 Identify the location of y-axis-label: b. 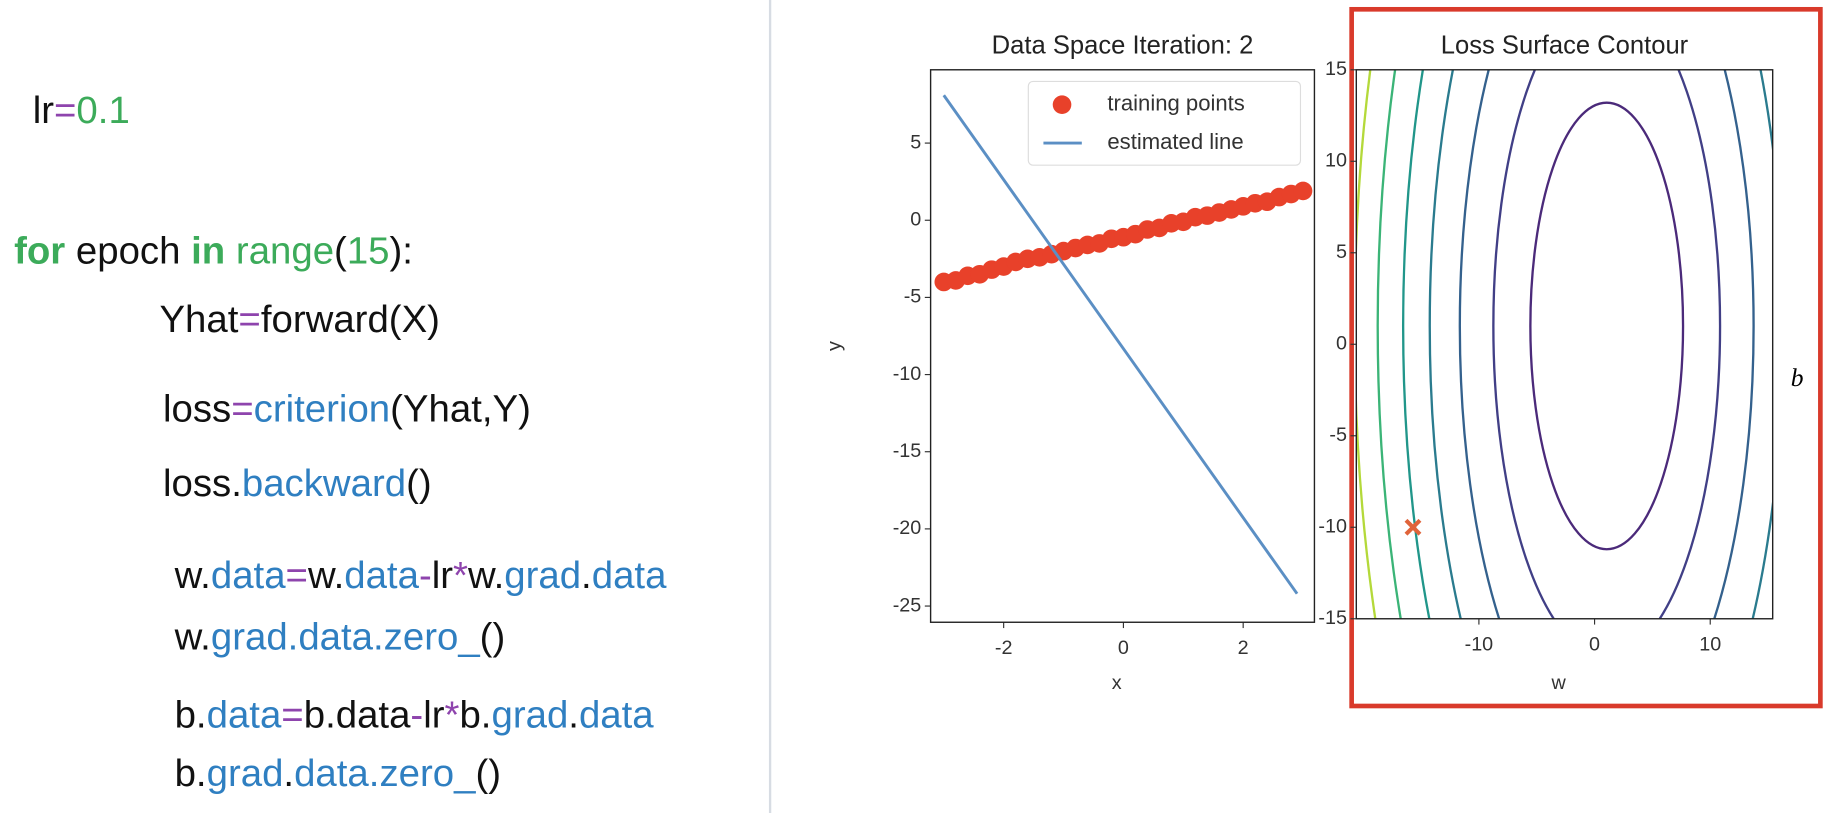
(1797, 377).